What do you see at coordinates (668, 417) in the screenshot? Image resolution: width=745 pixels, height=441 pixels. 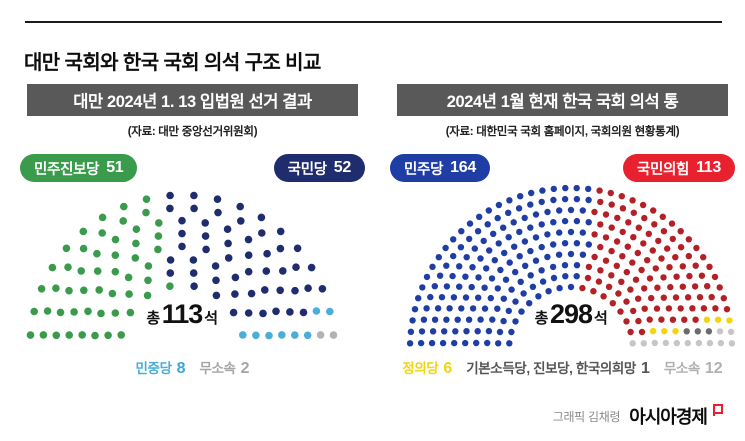 I see `asiae-logo: 아시아경제` at bounding box center [668, 417].